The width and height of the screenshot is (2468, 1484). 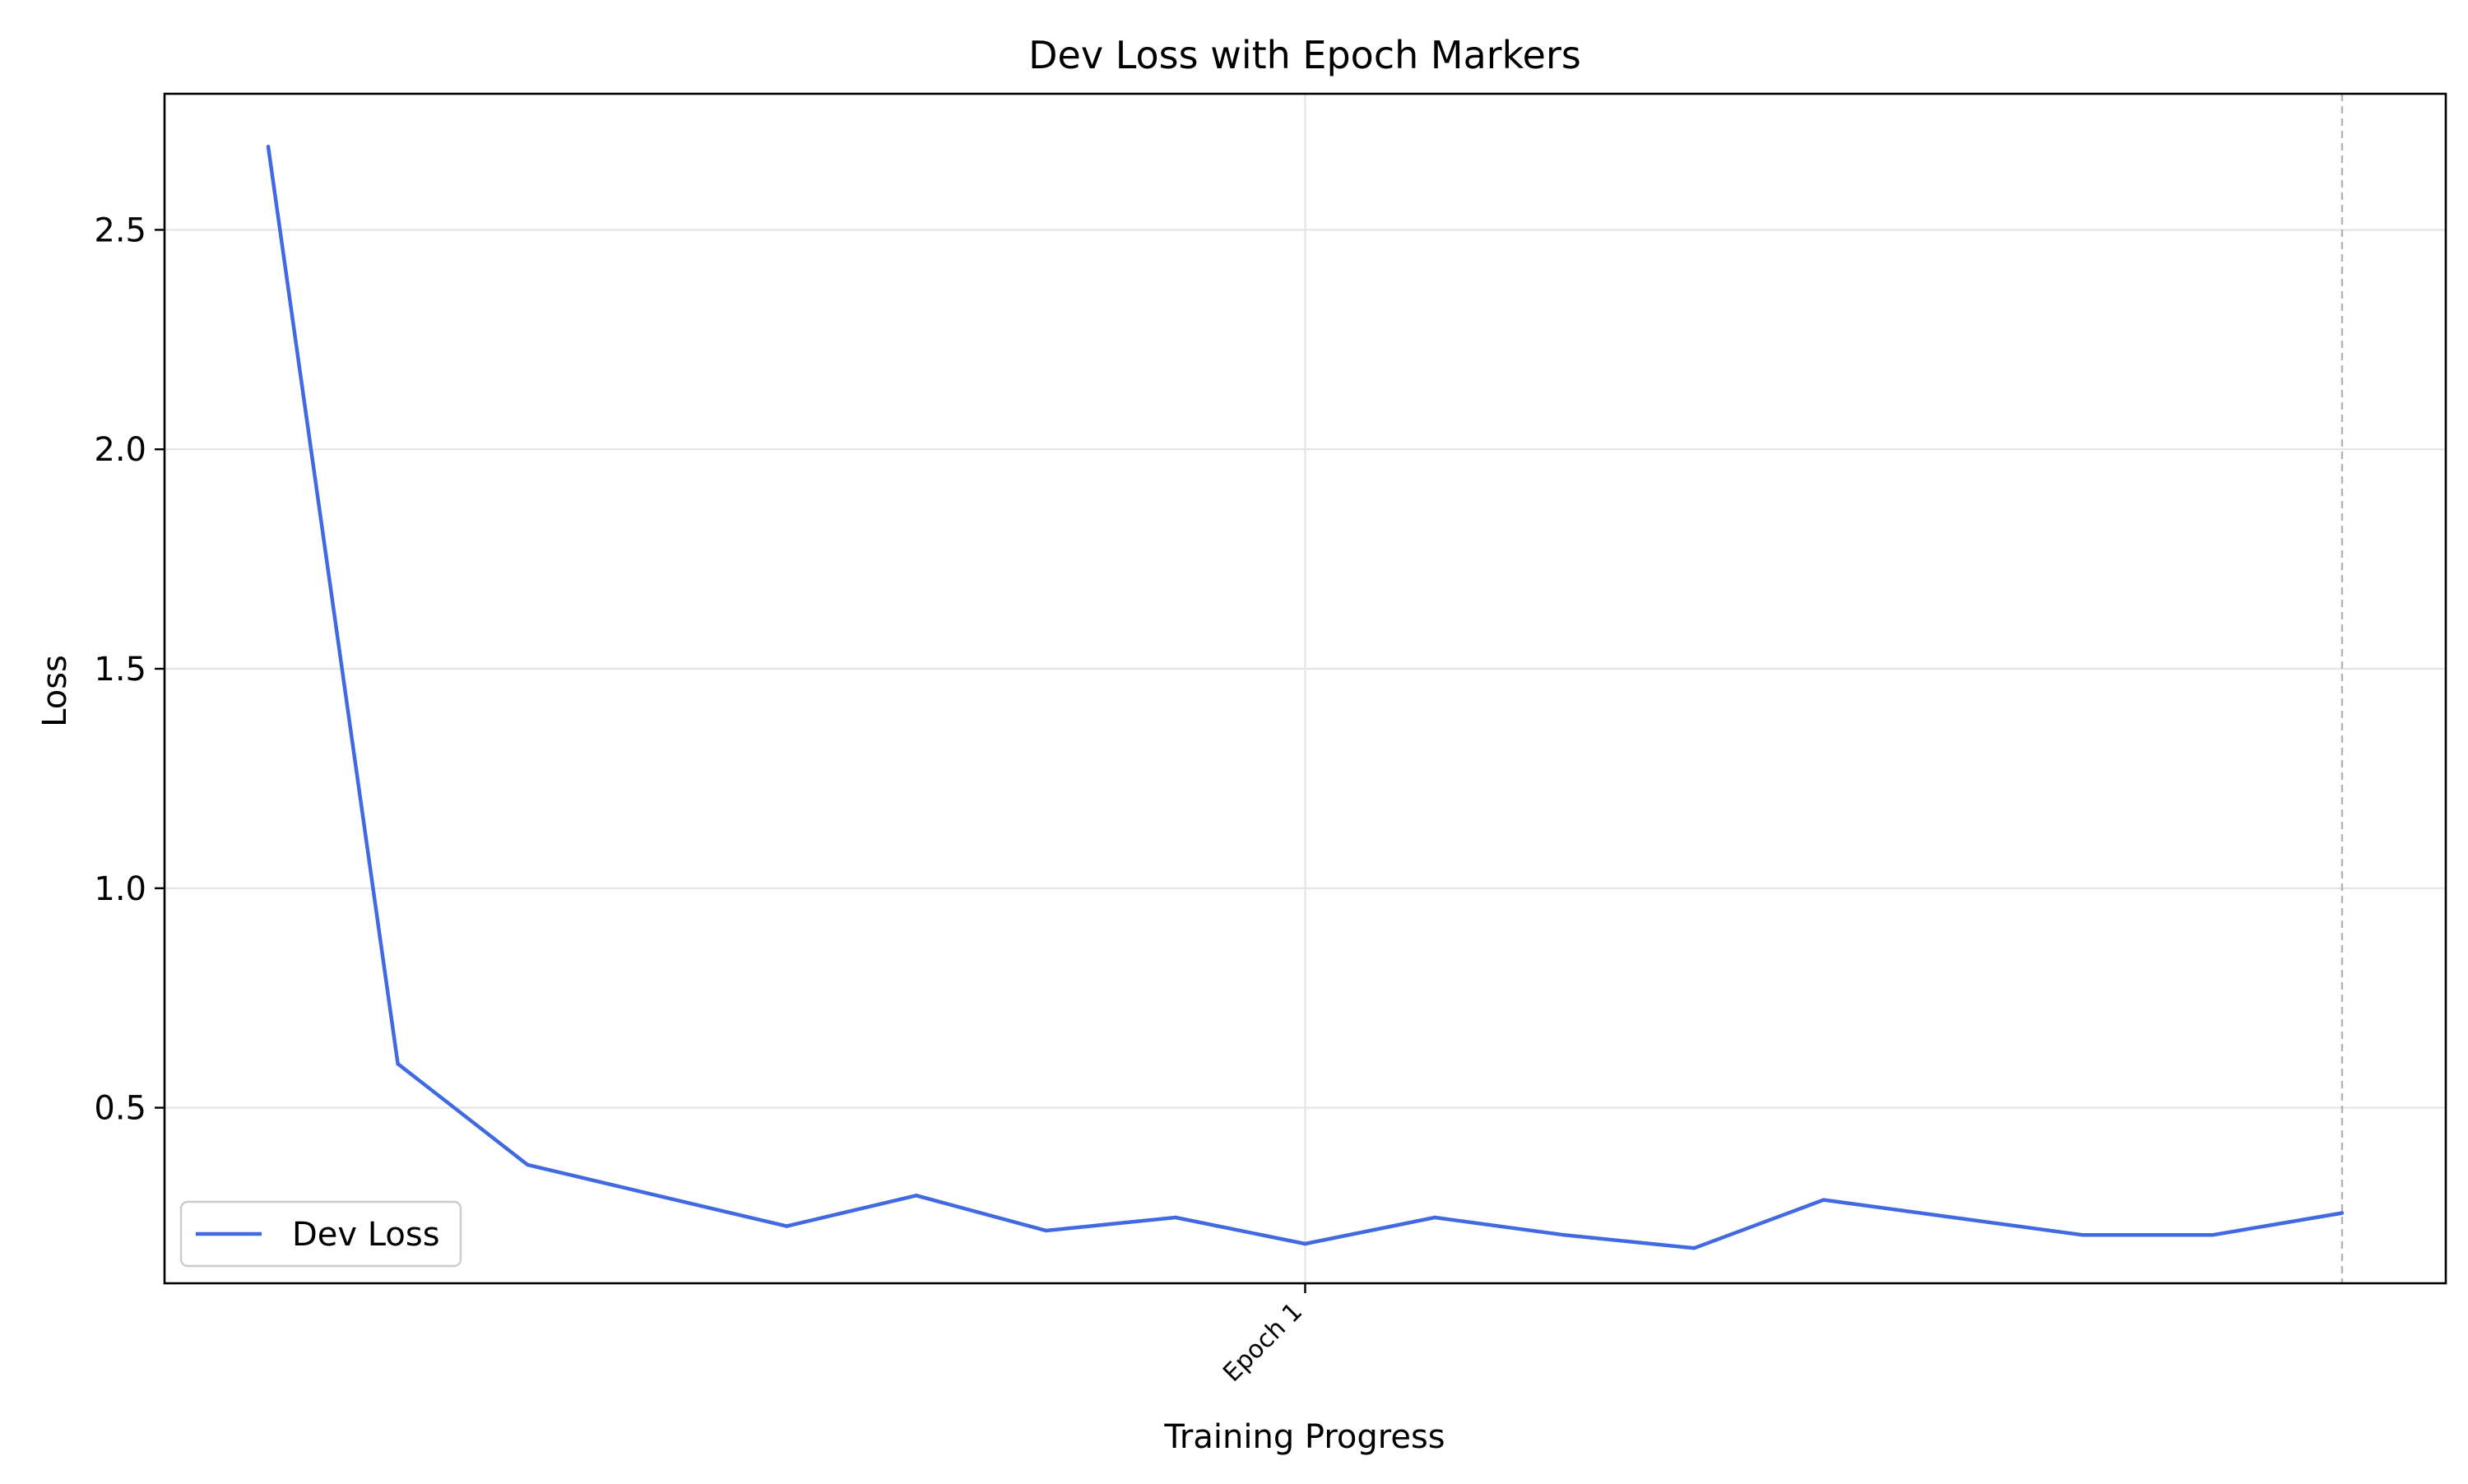 What do you see at coordinates (1304, 1437) in the screenshot?
I see `x-axis-label: Training Progress` at bounding box center [1304, 1437].